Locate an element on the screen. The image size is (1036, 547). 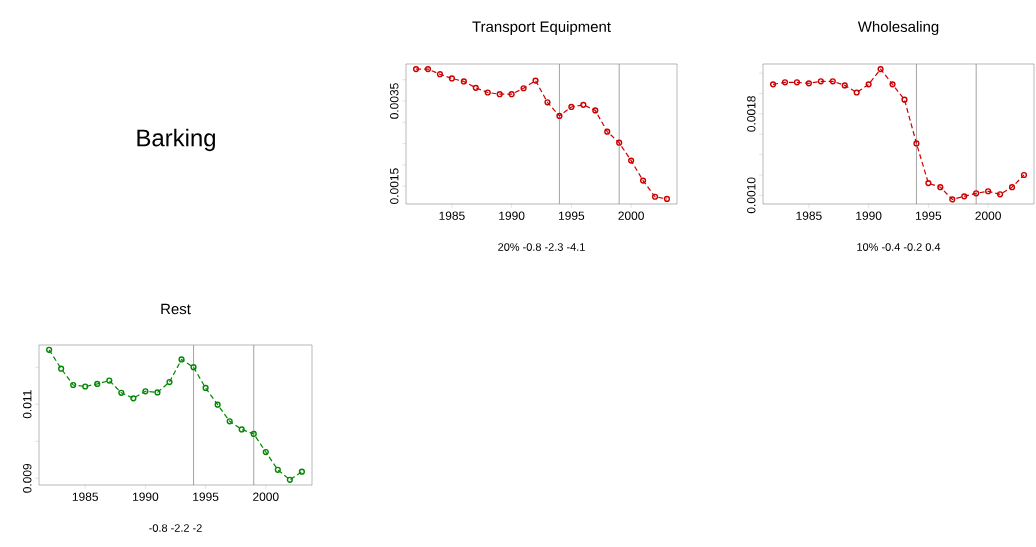
text: -0.8 -2.2 -2 is located at coordinates (175, 528).